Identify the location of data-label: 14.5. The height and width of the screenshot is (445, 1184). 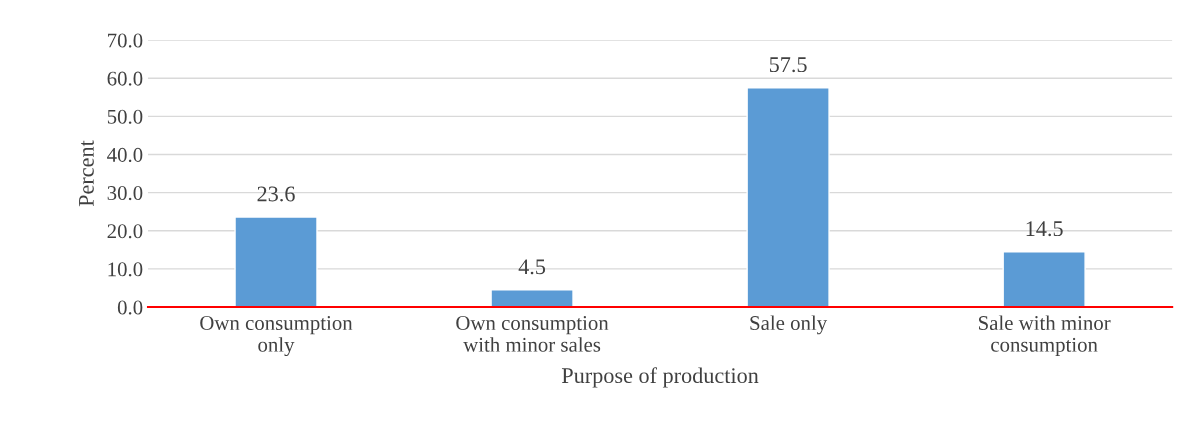
(1044, 229).